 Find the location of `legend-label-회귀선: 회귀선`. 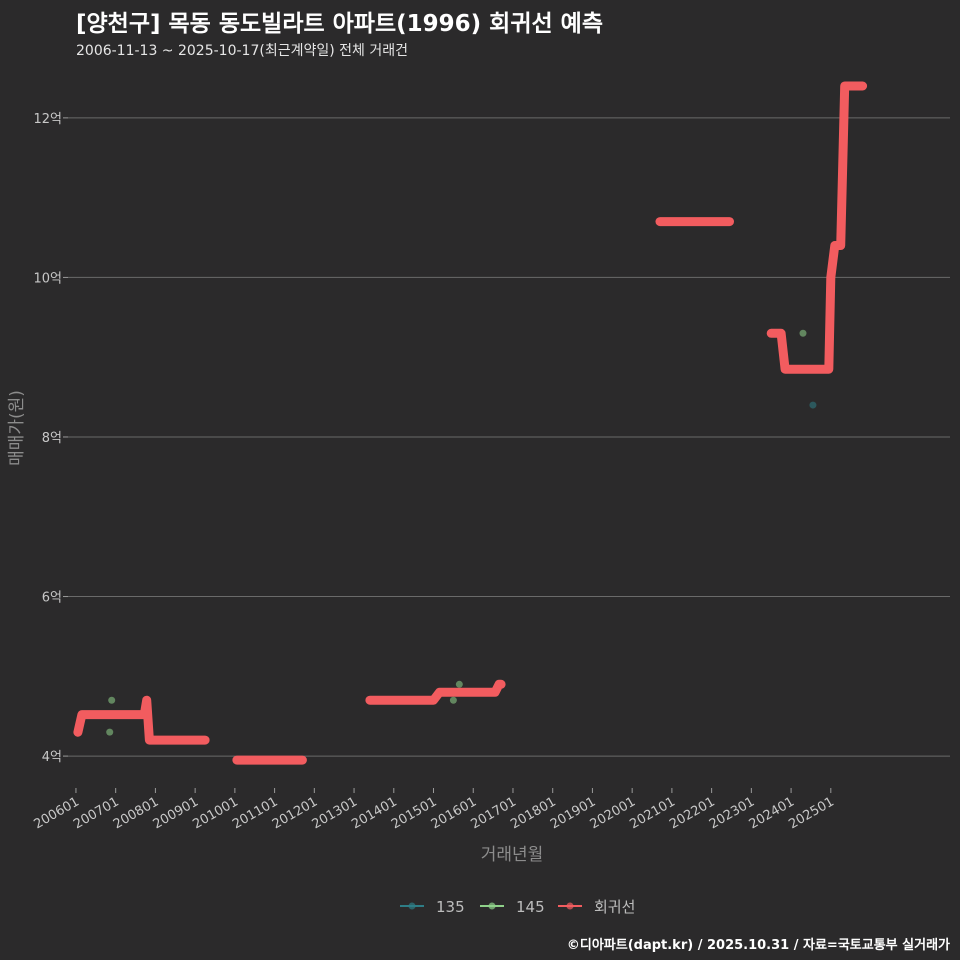

legend-label-회귀선: 회귀선 is located at coordinates (614, 907).